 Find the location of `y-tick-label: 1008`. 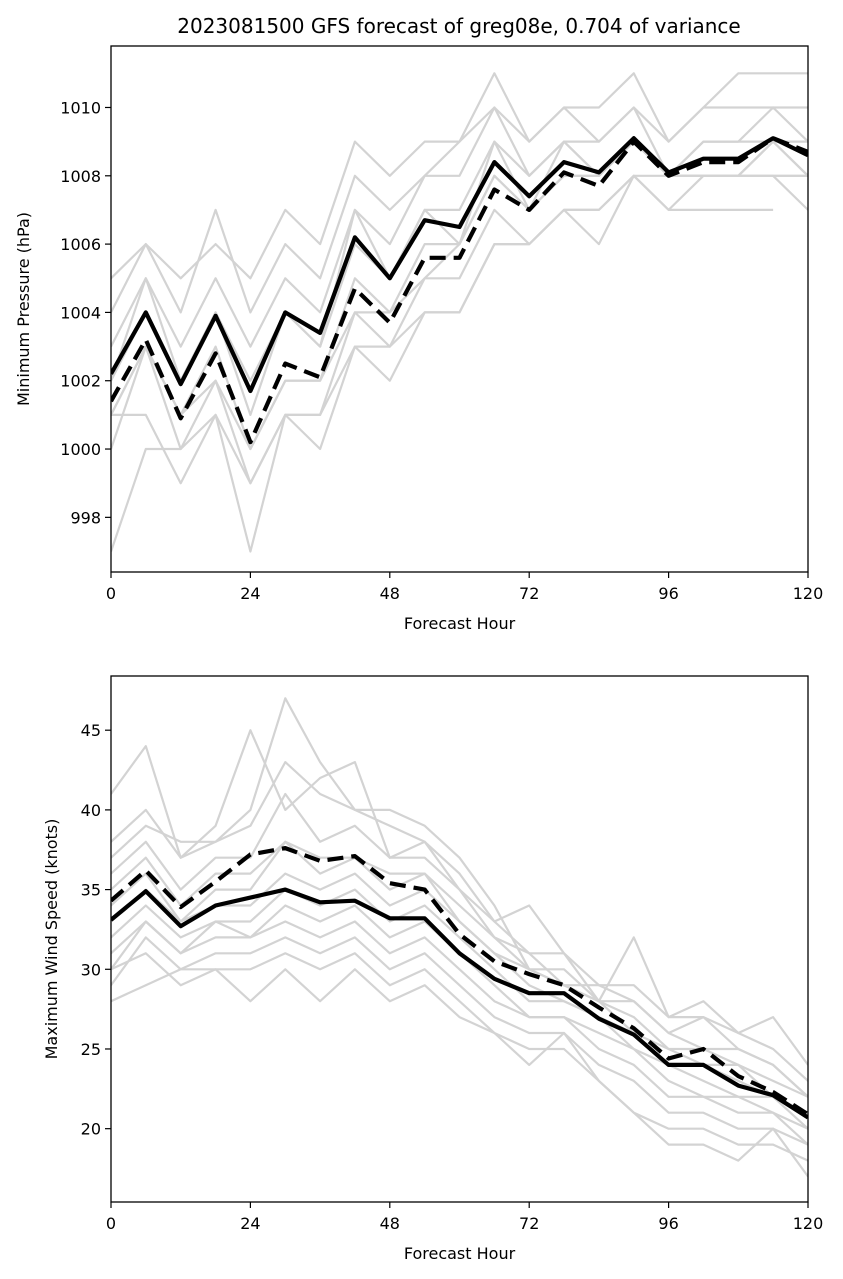

y-tick-label: 1008 is located at coordinates (80, 176).